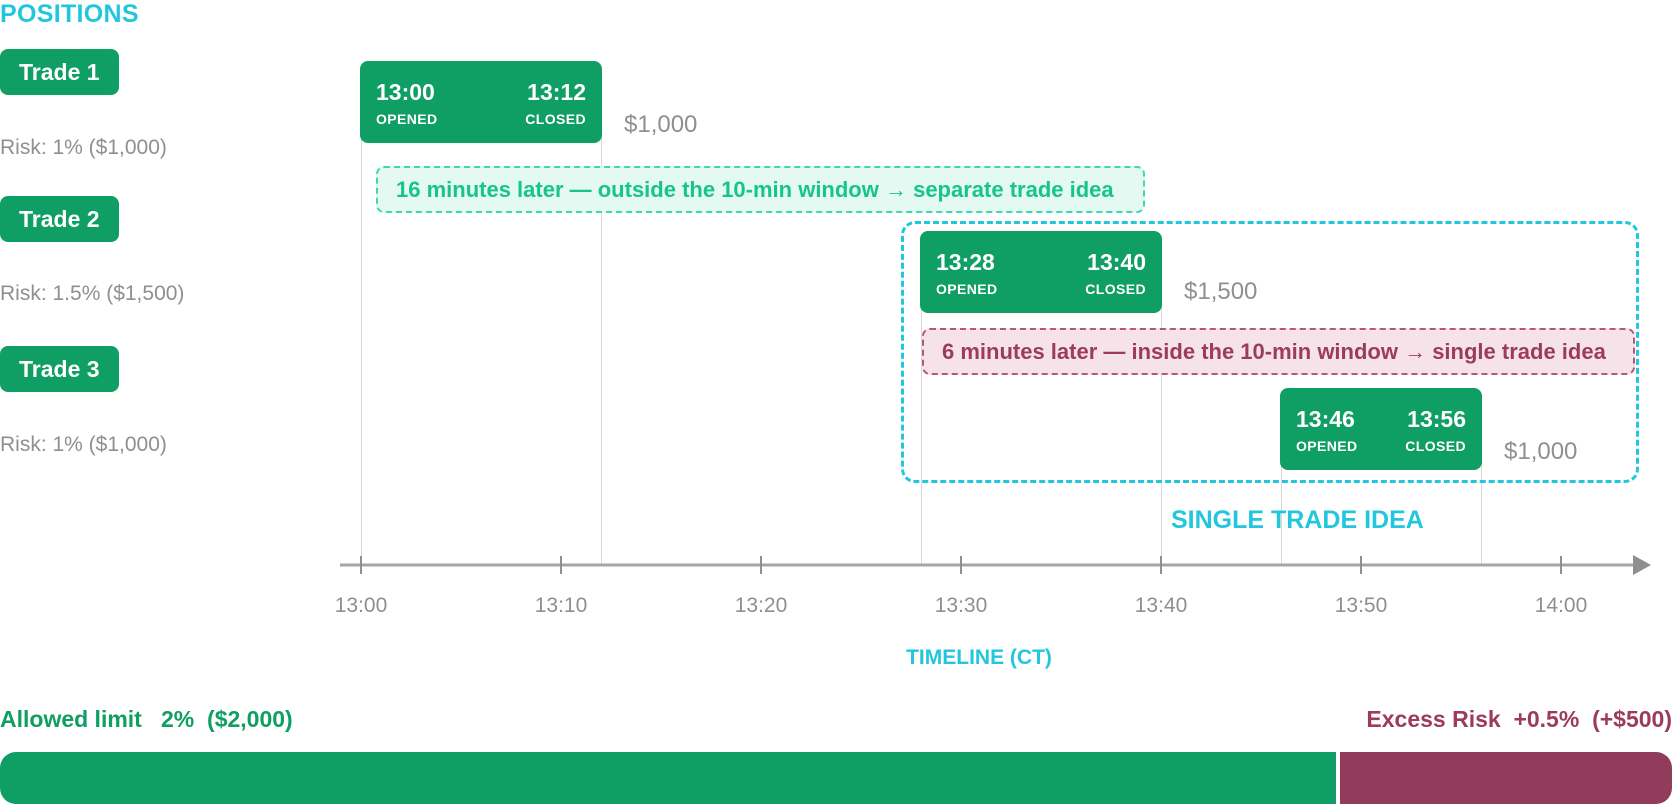 The width and height of the screenshot is (1672, 804). What do you see at coordinates (1561, 605) in the screenshot?
I see `tick-label: 14:00` at bounding box center [1561, 605].